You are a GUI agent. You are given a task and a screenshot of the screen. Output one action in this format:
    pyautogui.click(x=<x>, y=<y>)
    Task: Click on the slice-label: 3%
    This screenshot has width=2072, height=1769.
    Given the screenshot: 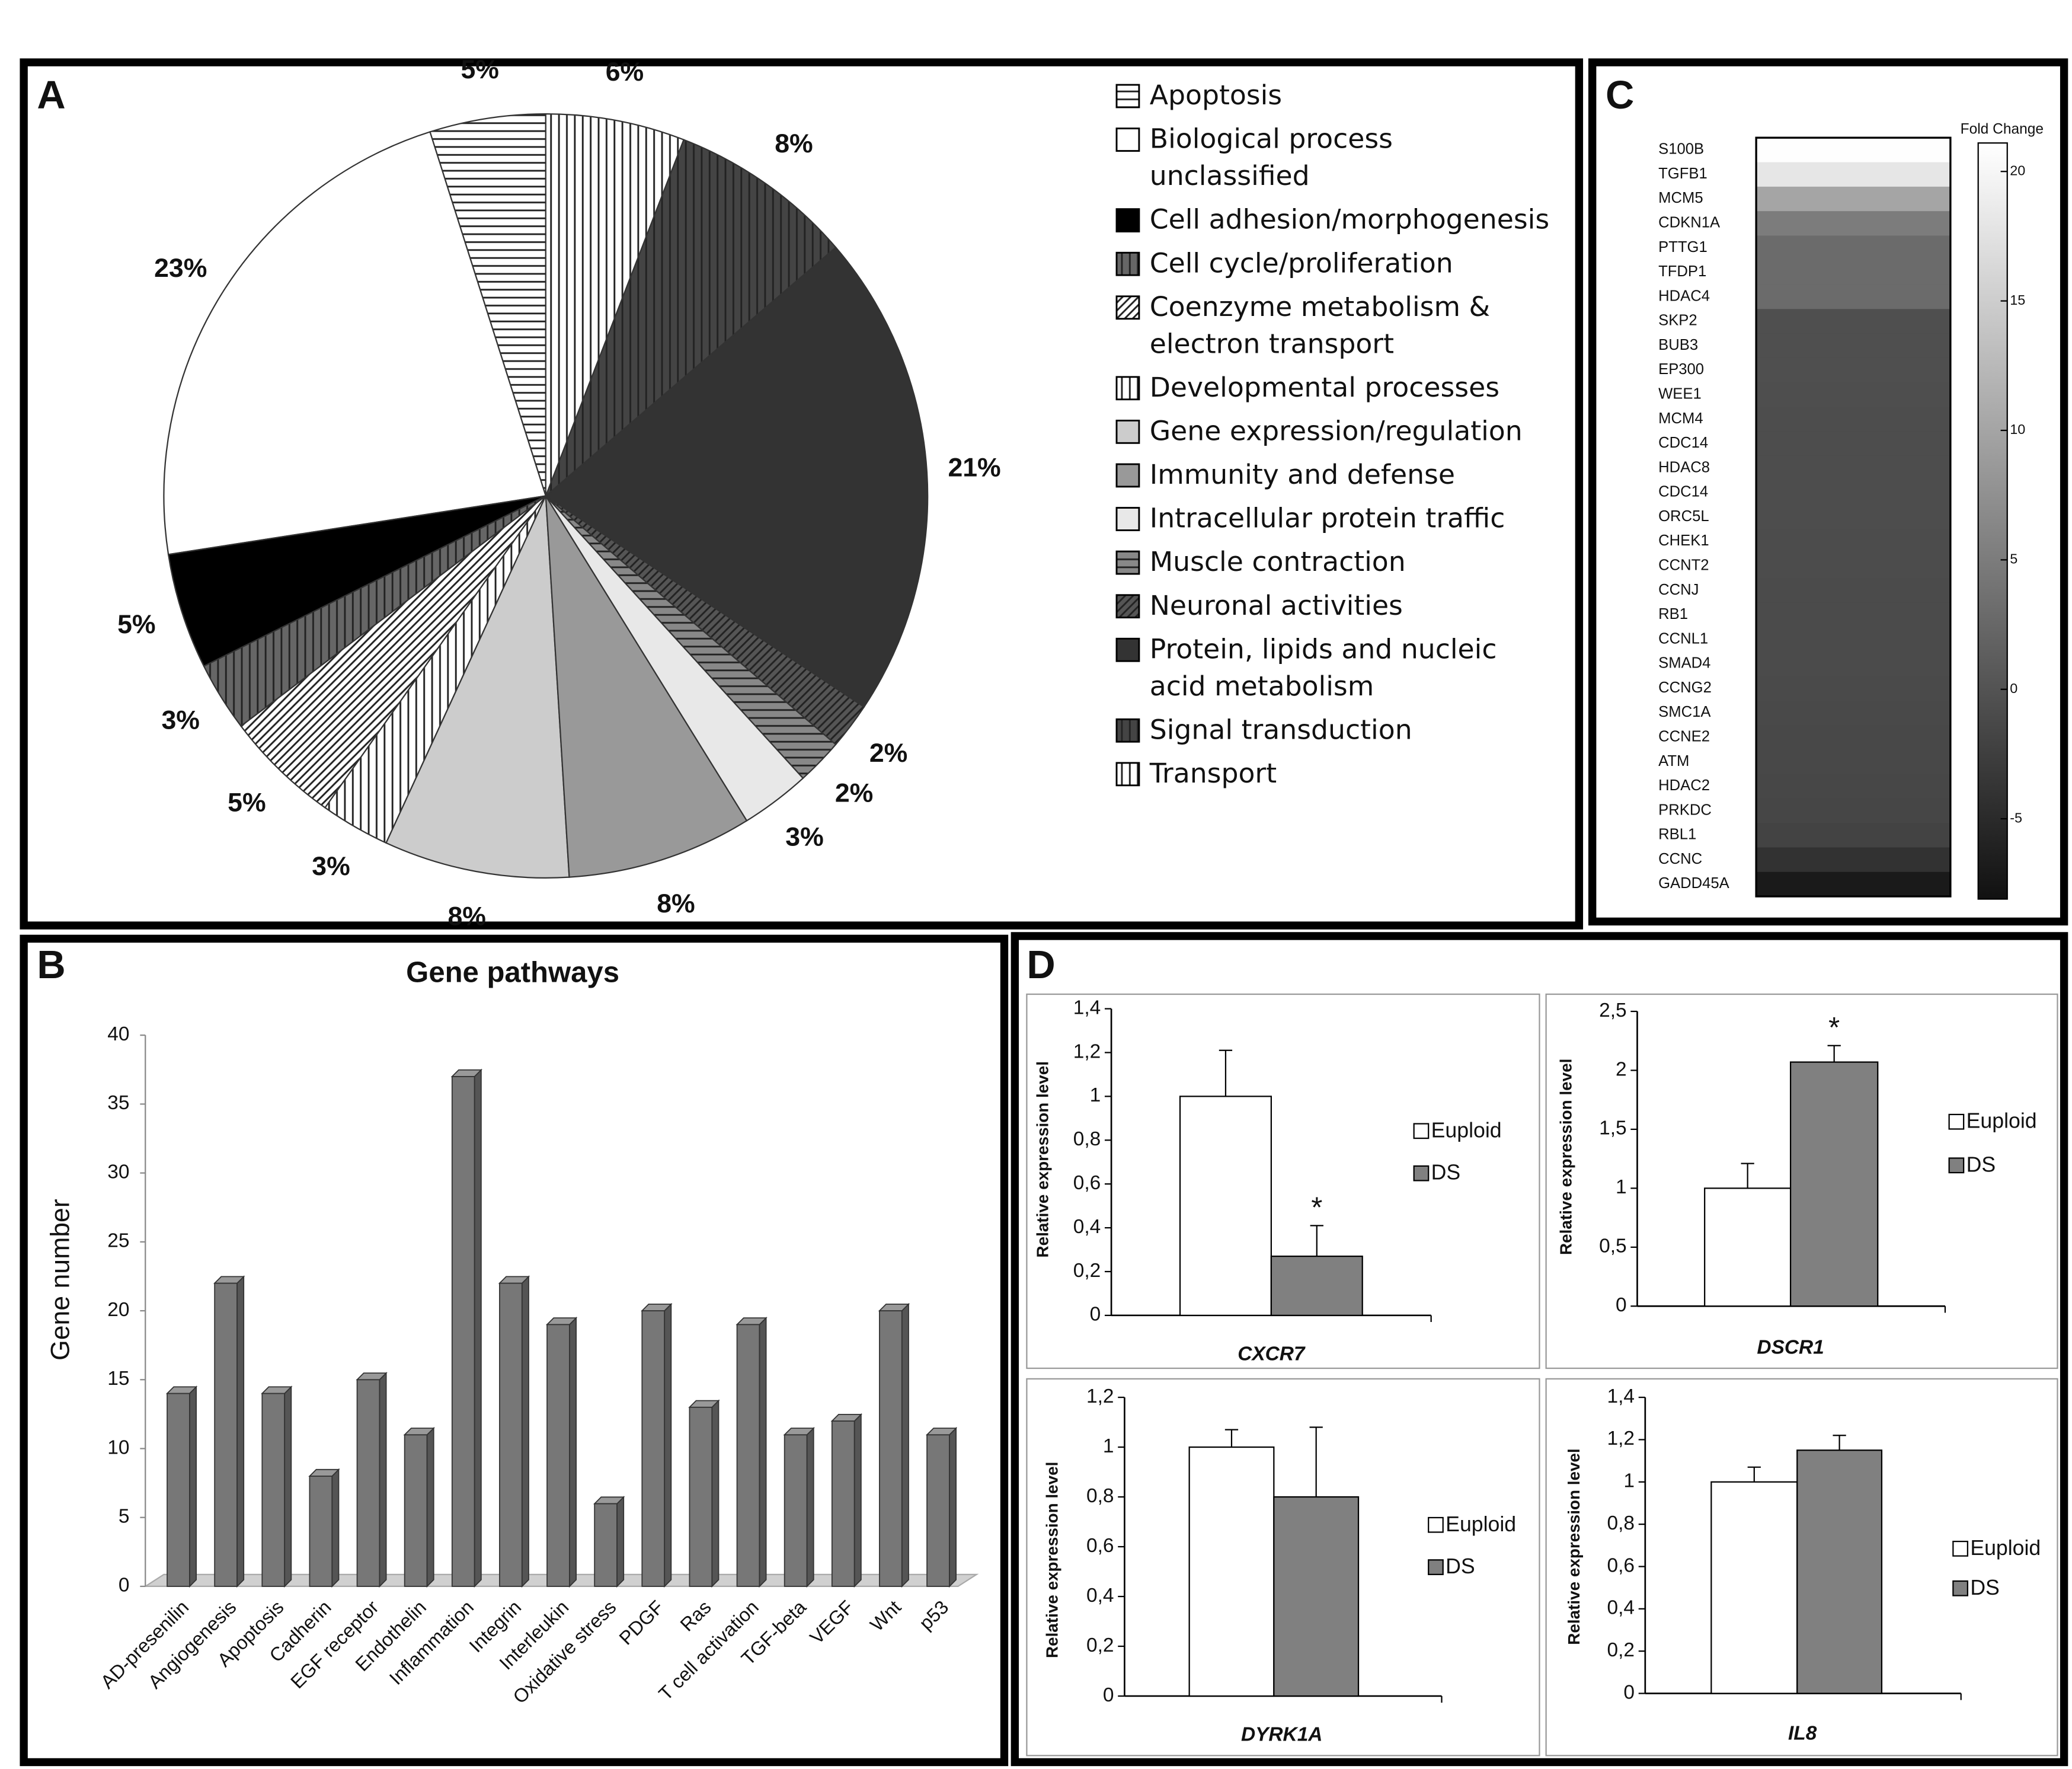 What is the action you would take?
    pyautogui.click(x=181, y=720)
    